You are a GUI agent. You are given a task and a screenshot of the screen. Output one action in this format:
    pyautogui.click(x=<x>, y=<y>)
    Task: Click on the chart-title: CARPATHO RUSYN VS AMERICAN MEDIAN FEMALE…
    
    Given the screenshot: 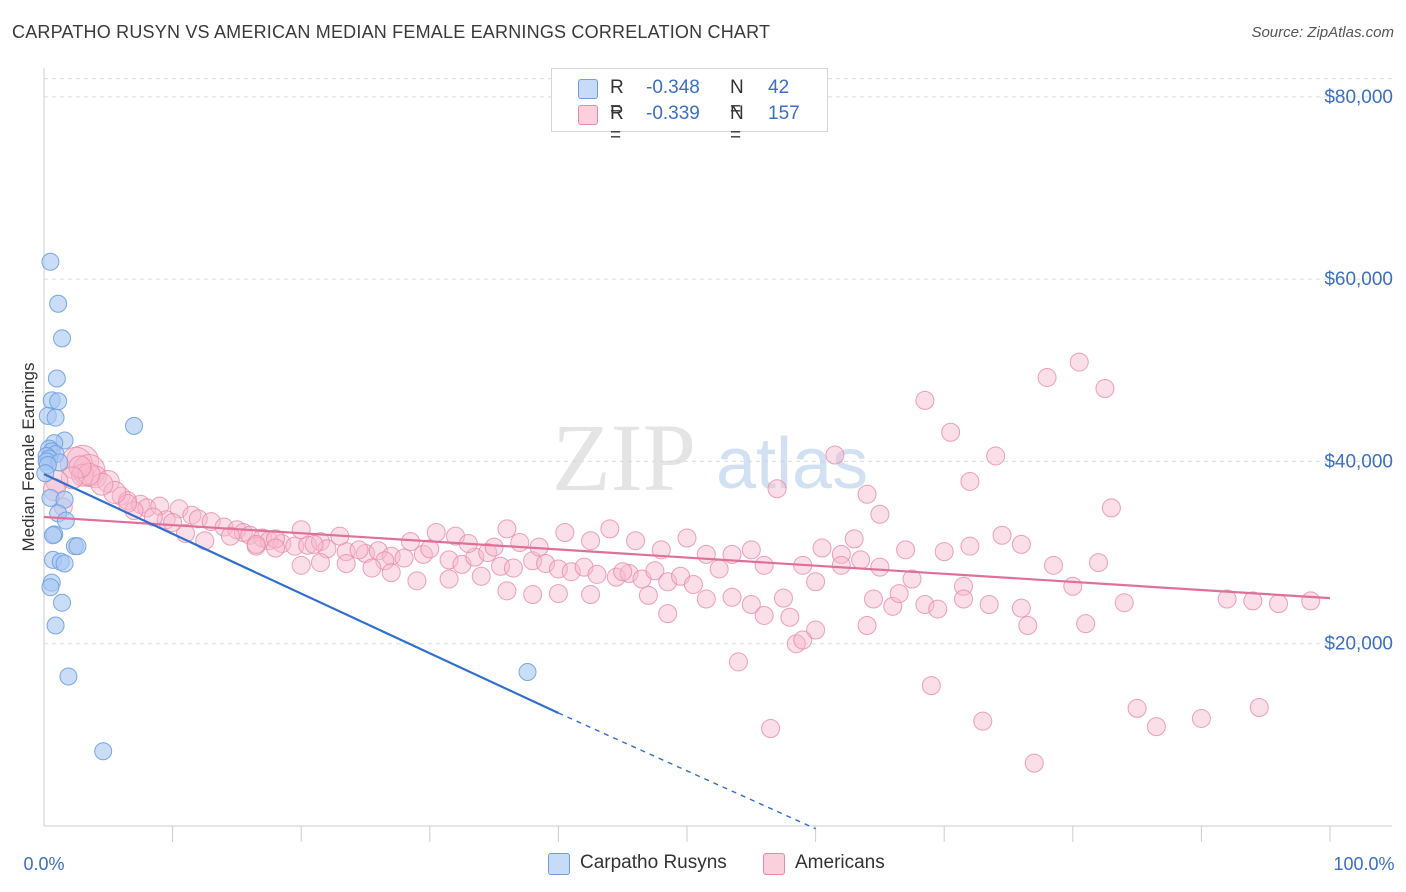 What is the action you would take?
    pyautogui.click(x=391, y=32)
    